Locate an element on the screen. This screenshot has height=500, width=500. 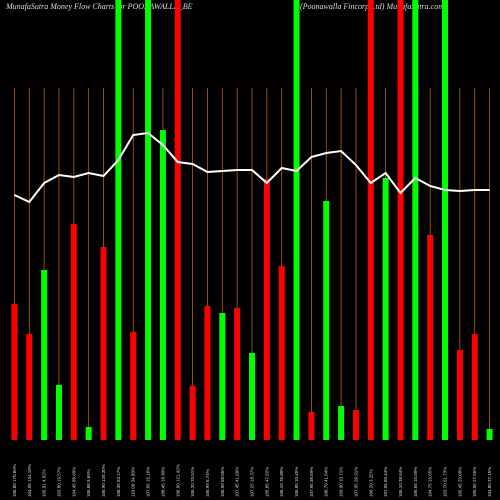
x-tick-label: 103.80 19.57% is located at coordinates (58, 482).